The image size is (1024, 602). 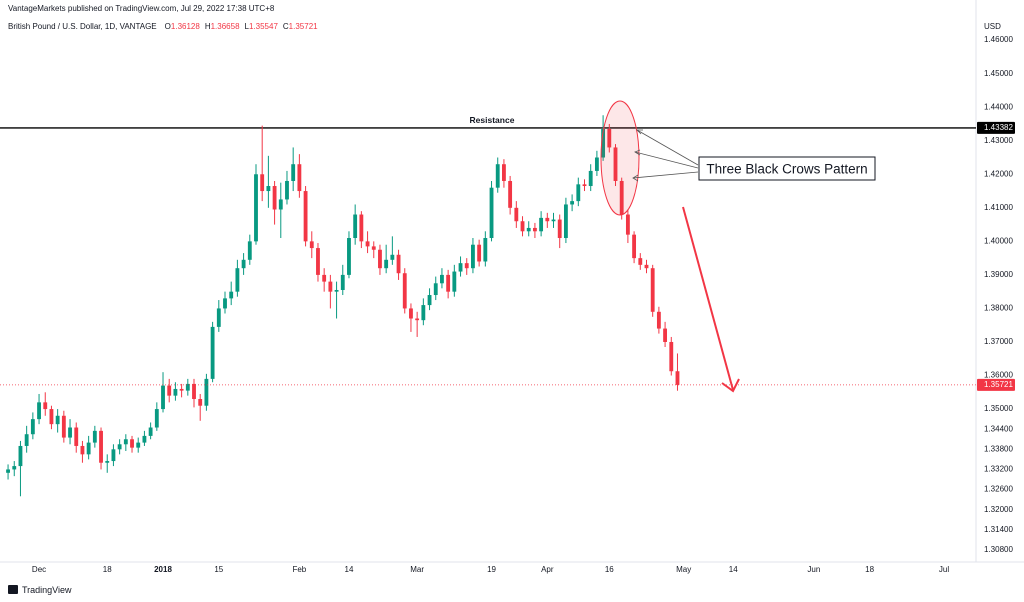 I want to click on currency-label: USD, so click(x=992, y=26).